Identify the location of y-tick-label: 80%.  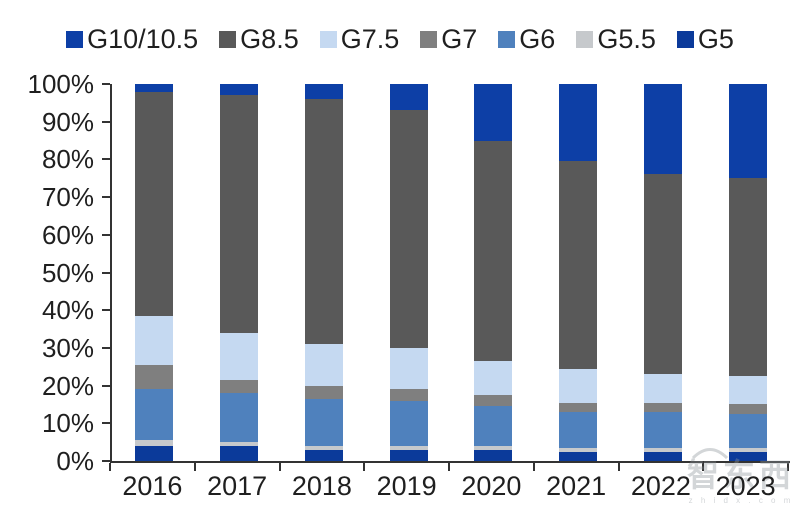
(67, 159).